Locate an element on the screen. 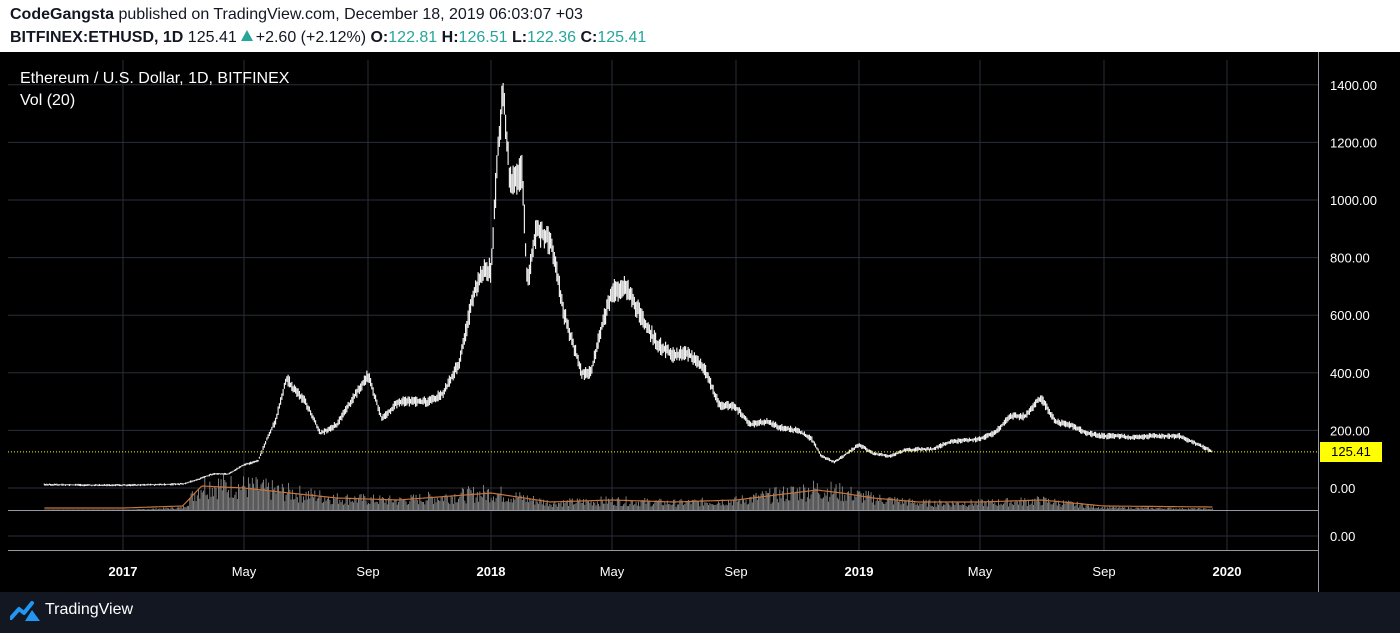  publisher-name: CodeGangsta is located at coordinates (62, 14).